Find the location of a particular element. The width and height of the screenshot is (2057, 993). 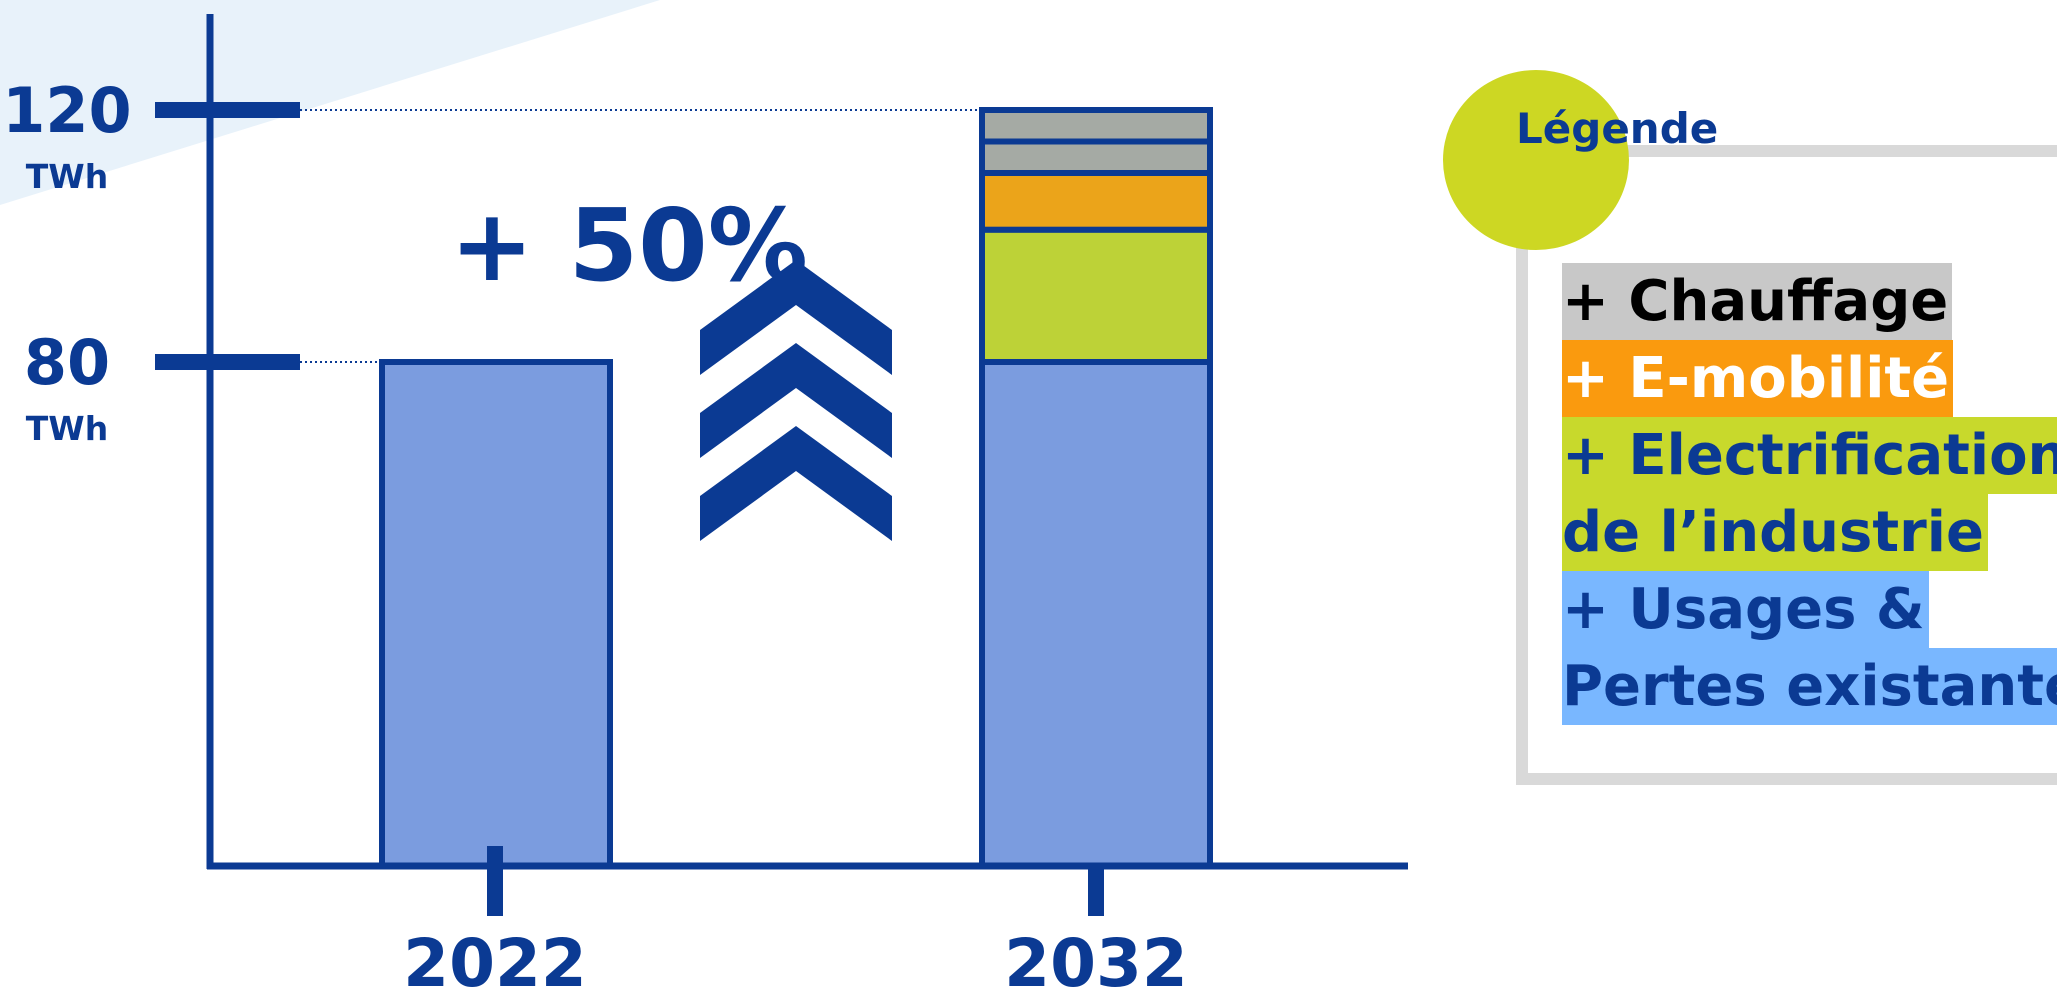

legend-item-2-line-1: de l’industrie is located at coordinates (1775, 532).